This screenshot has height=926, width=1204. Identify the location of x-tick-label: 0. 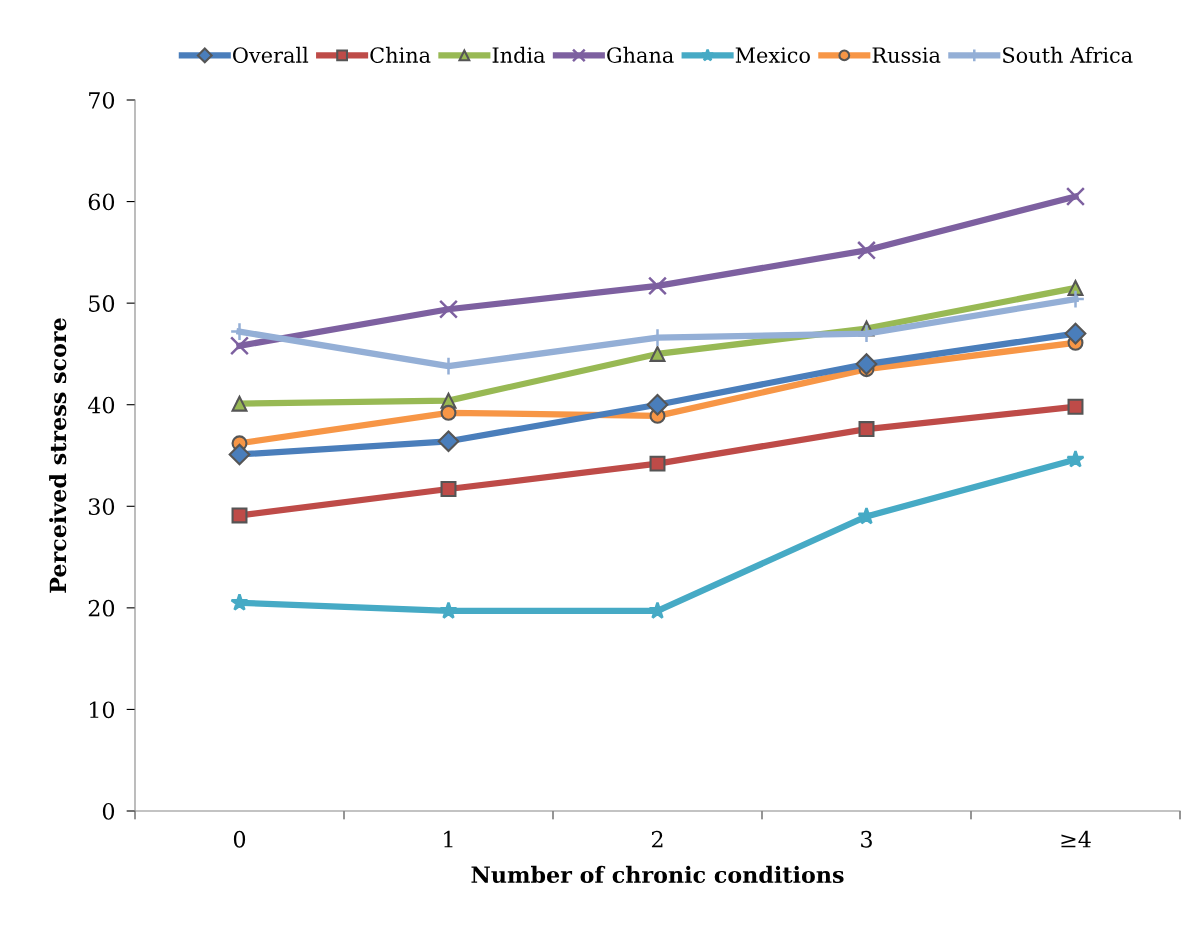
(239, 839).